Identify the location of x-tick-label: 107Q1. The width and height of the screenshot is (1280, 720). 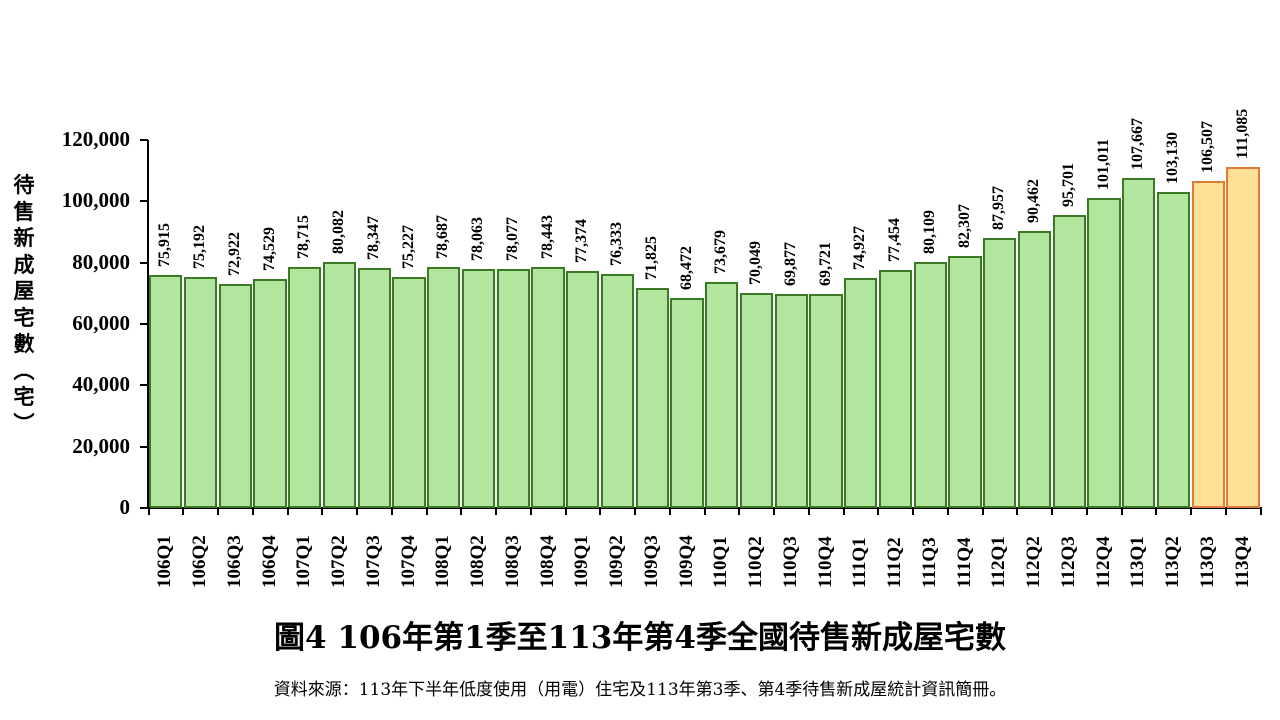
(304, 561).